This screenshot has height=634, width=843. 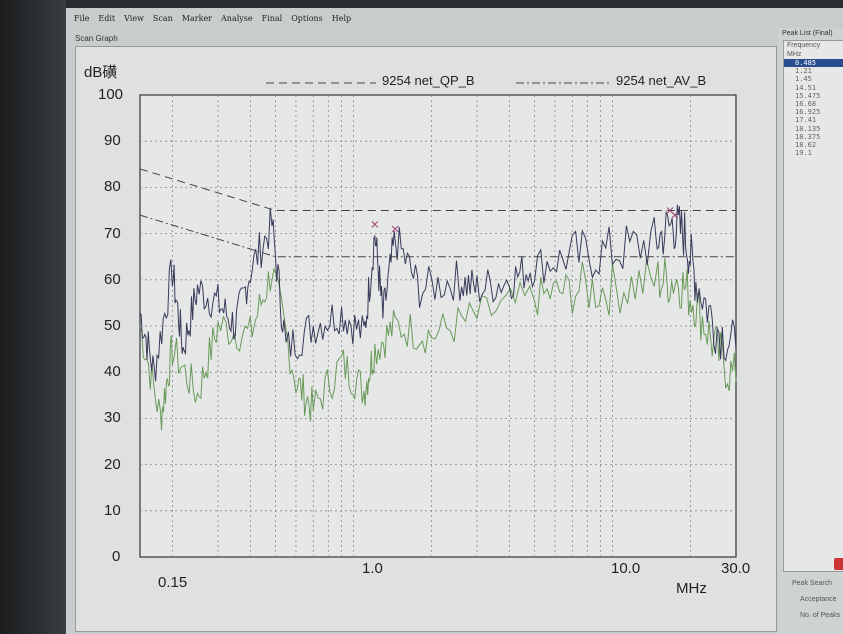 What do you see at coordinates (321, 83) in the screenshot?
I see `legend-qp-line` at bounding box center [321, 83].